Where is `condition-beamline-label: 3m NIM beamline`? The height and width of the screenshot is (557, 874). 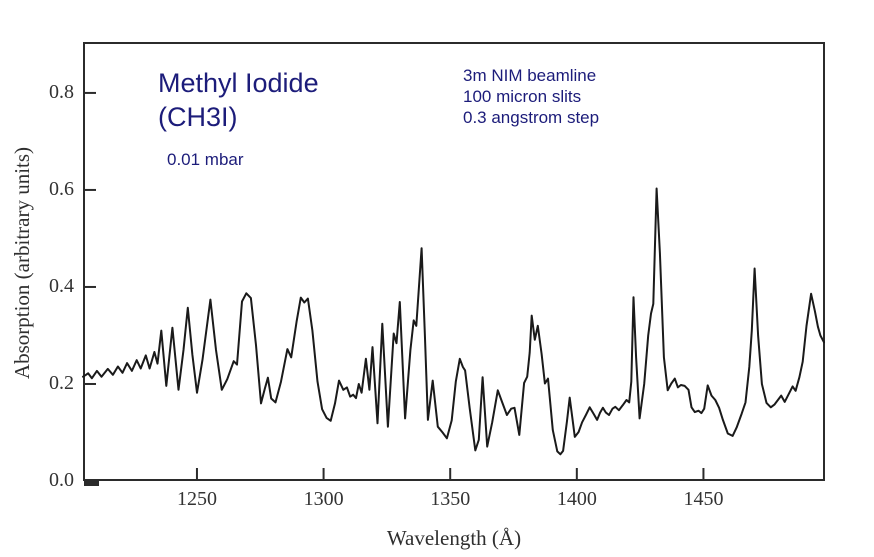
condition-beamline-label: 3m NIM beamline is located at coordinates (530, 75).